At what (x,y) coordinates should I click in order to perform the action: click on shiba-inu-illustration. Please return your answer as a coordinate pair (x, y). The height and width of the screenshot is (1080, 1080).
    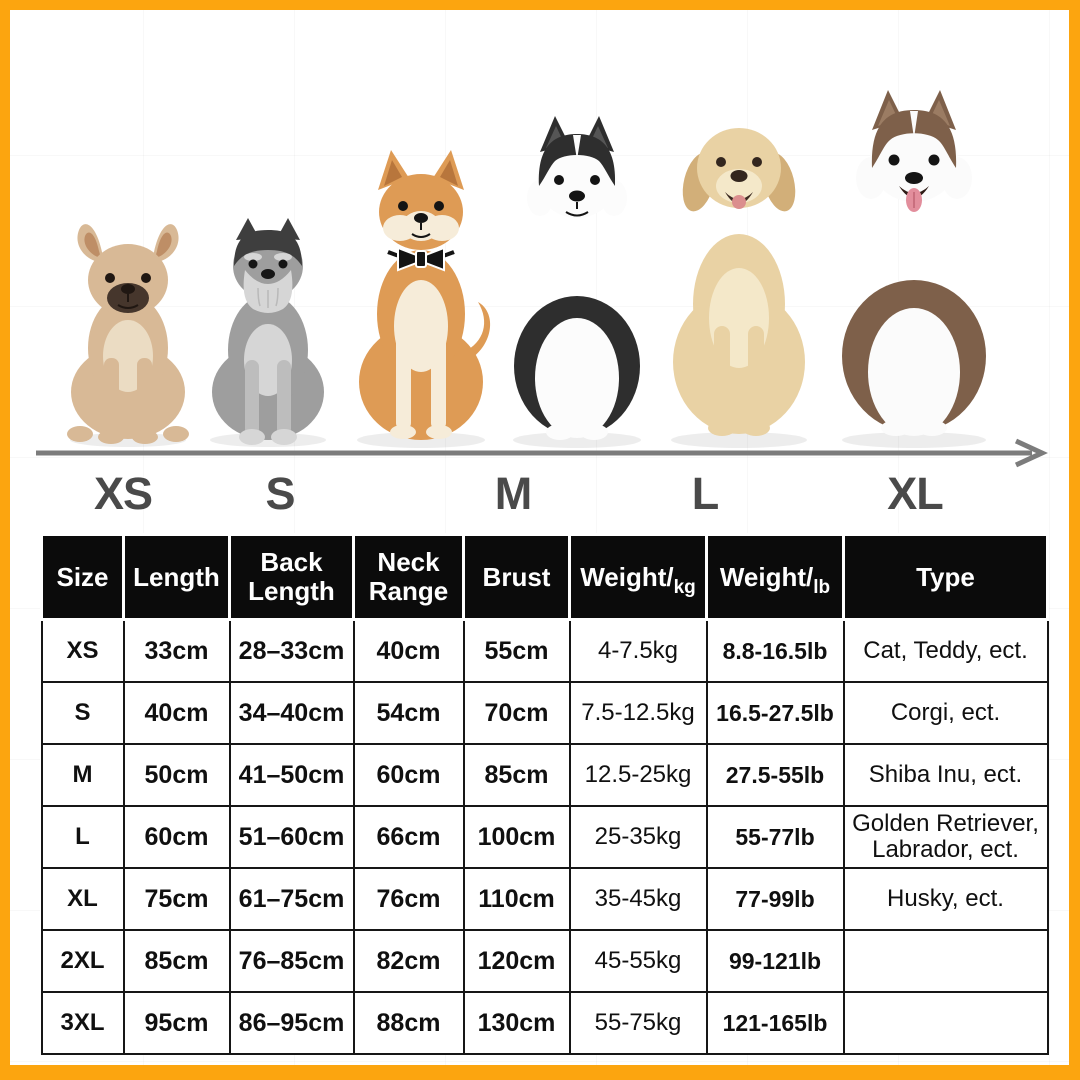
    Looking at the image, I should click on (424, 299).